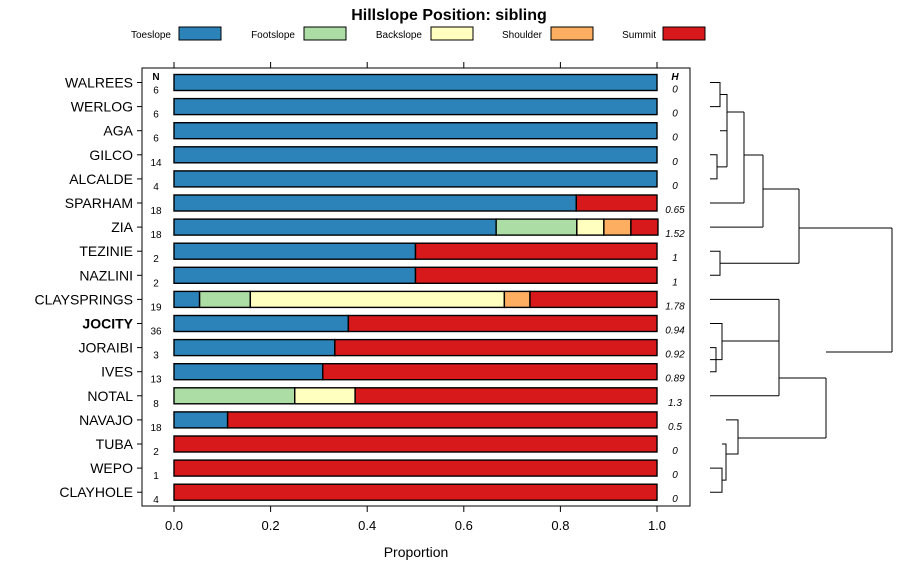 This screenshot has height=580, width=900. Describe the element at coordinates (416, 552) in the screenshot. I see `x-axis-label: Proportion` at that location.